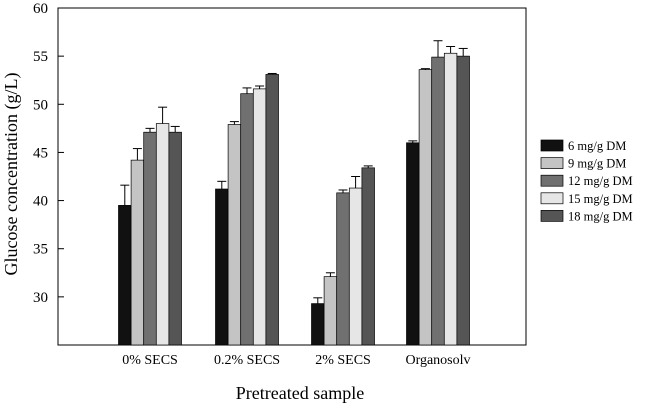 The height and width of the screenshot is (408, 654). What do you see at coordinates (40, 298) in the screenshot?
I see `y-tick-label: 30` at bounding box center [40, 298].